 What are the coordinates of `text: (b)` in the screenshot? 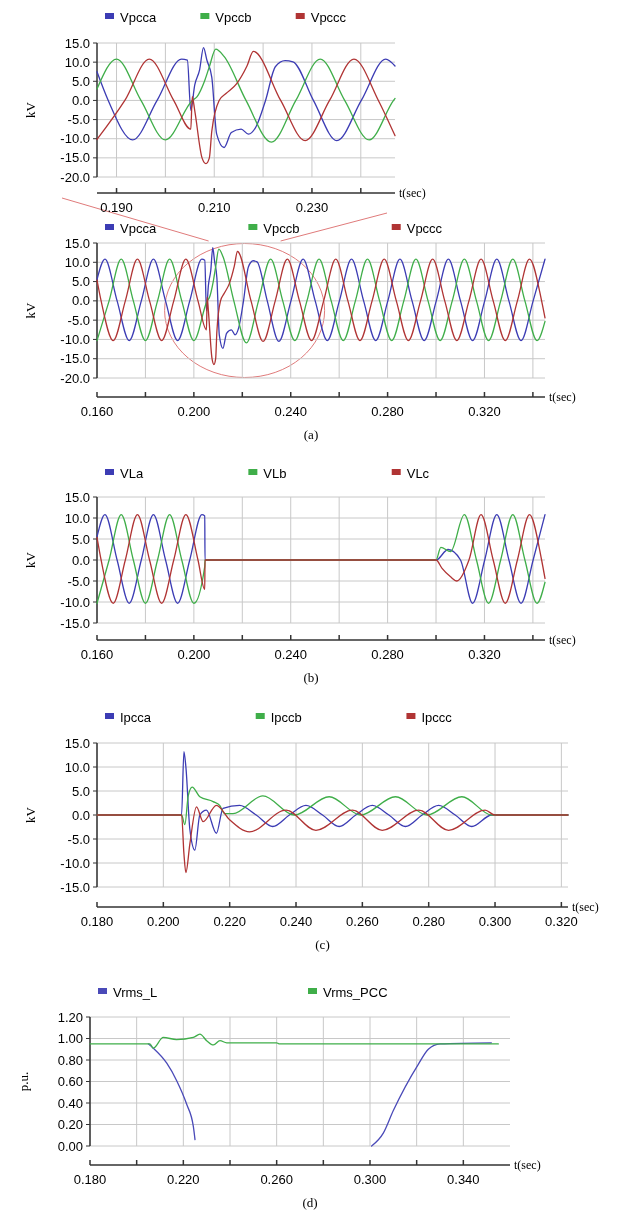 It's located at (311, 677).